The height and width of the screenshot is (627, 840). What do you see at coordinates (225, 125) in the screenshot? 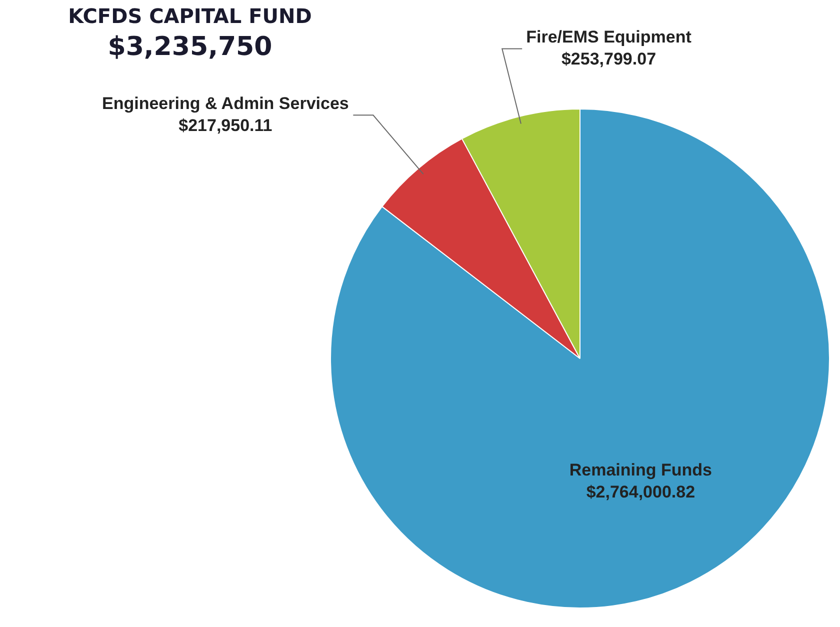
I see `data-label: $217,950.11` at bounding box center [225, 125].